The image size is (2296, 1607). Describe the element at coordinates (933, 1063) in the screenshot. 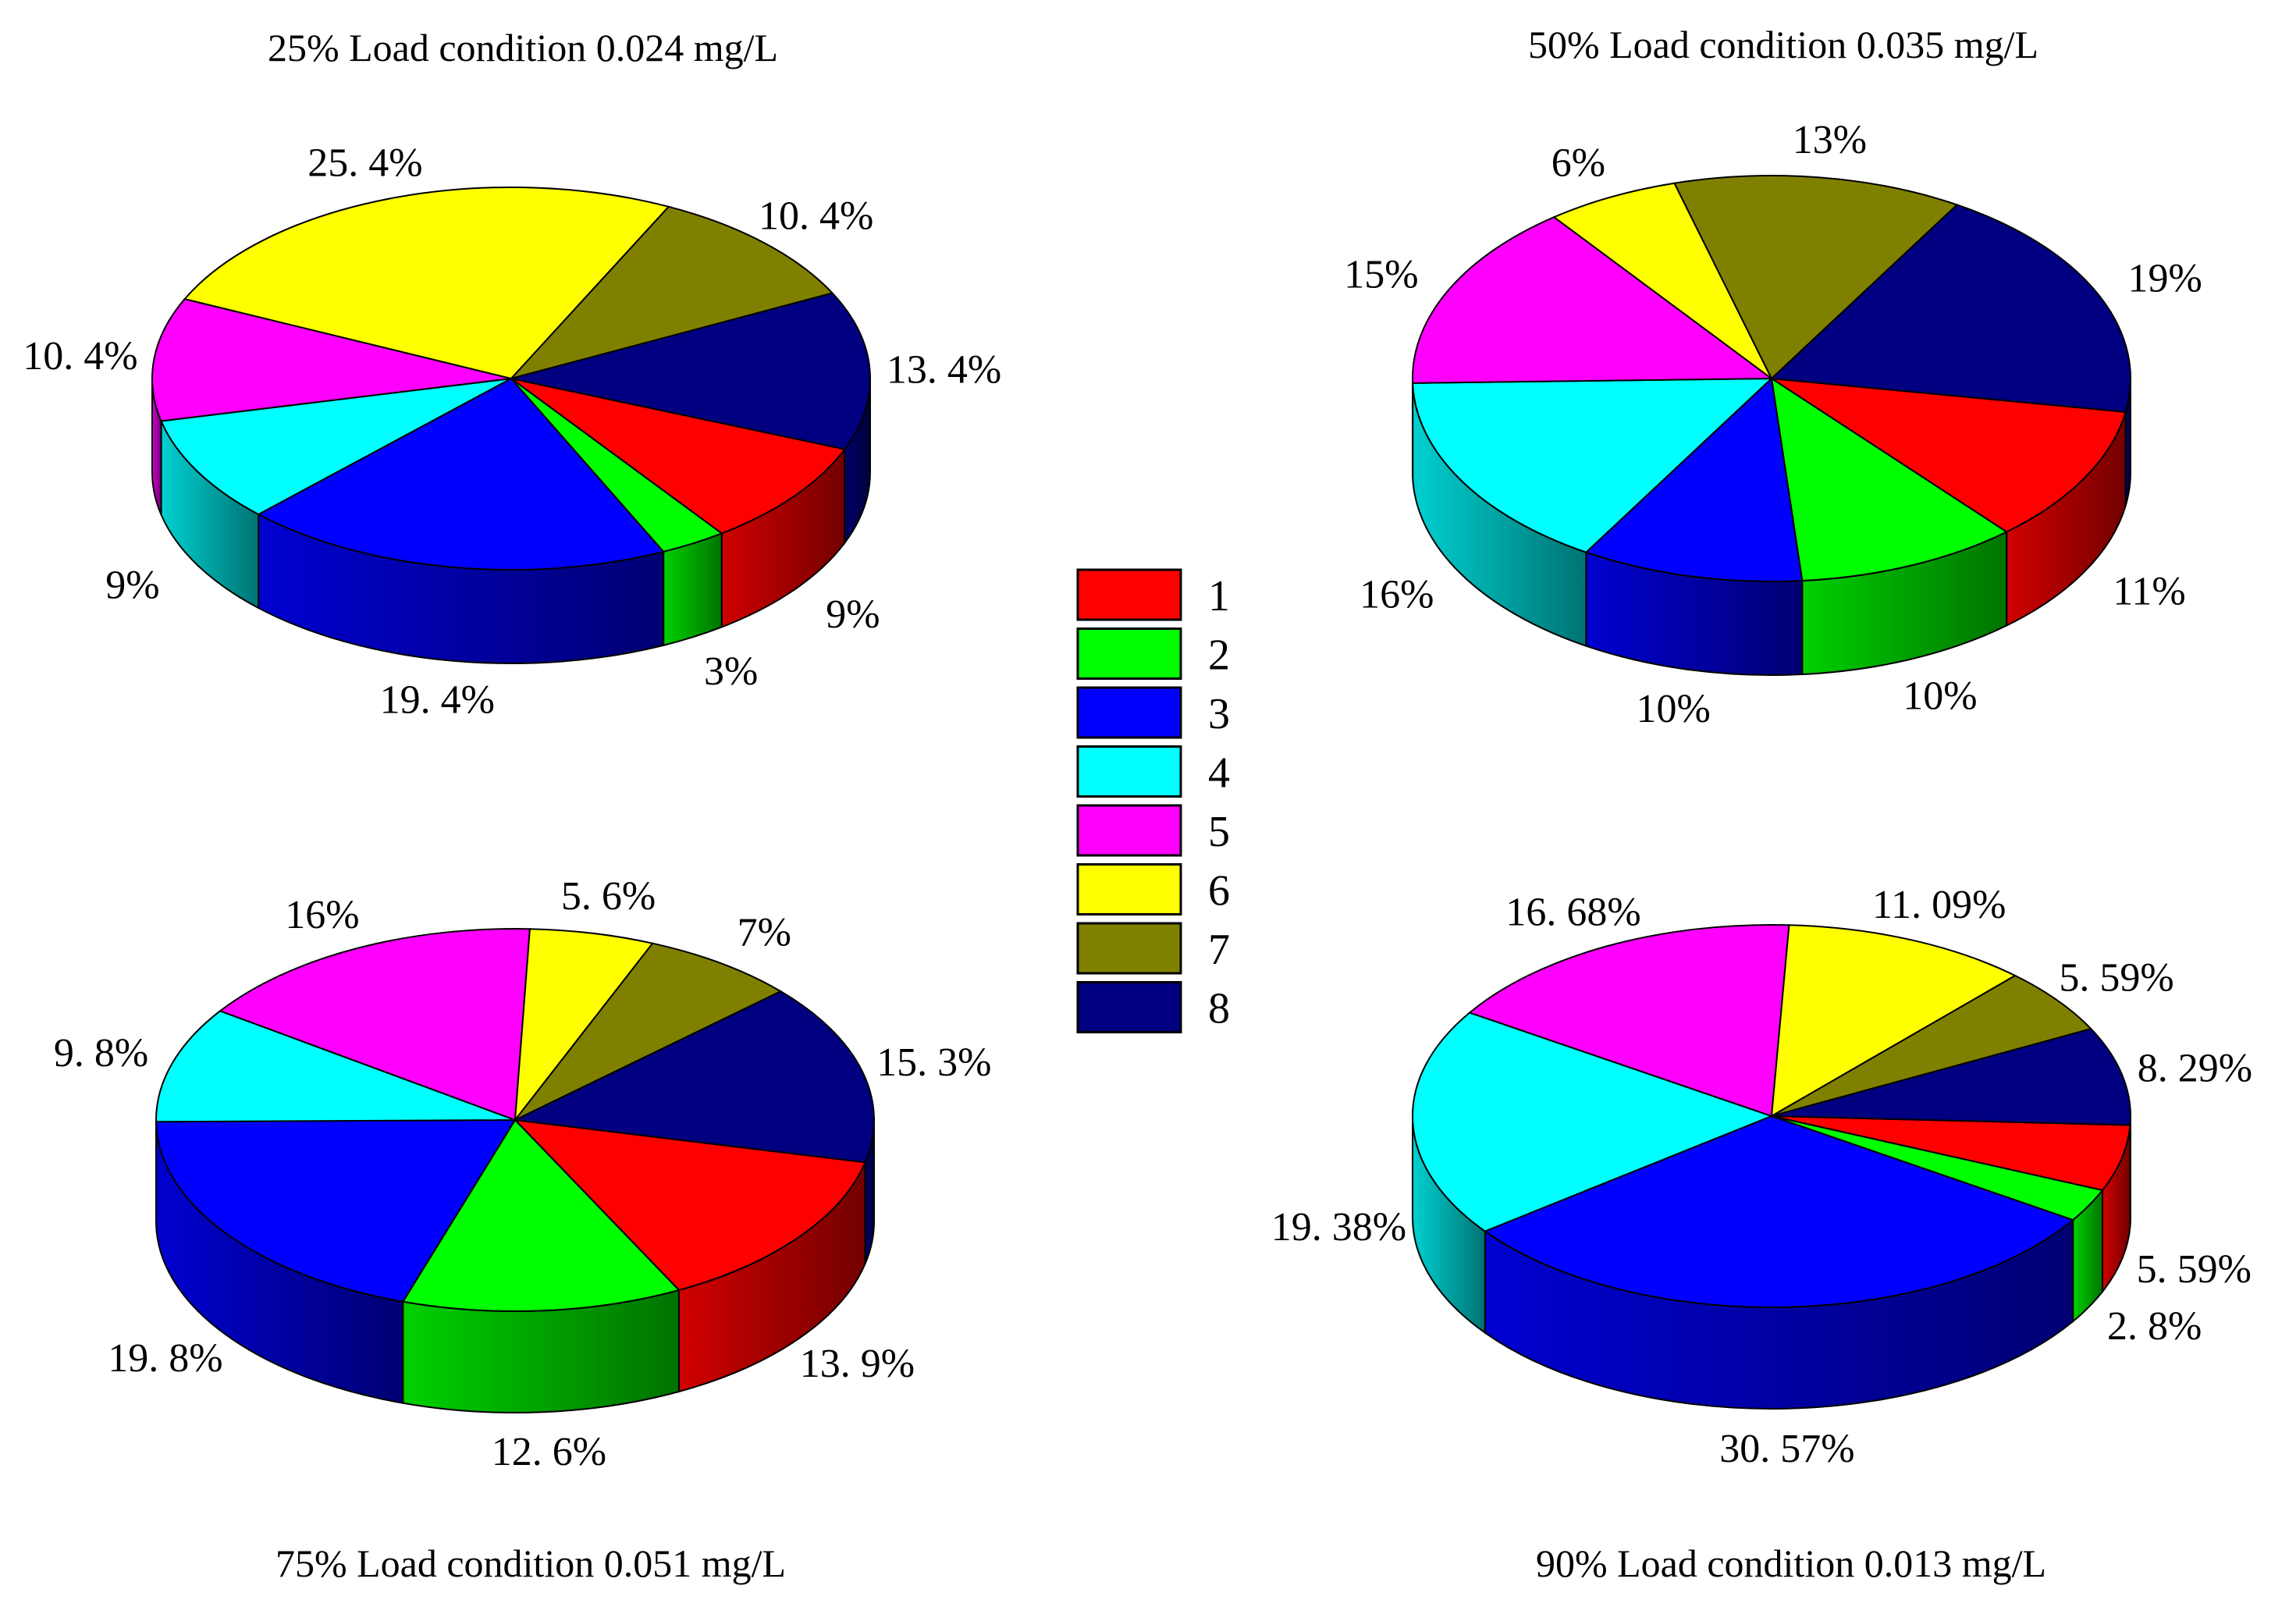

I see `pie-label-8: 15. 3%` at that location.